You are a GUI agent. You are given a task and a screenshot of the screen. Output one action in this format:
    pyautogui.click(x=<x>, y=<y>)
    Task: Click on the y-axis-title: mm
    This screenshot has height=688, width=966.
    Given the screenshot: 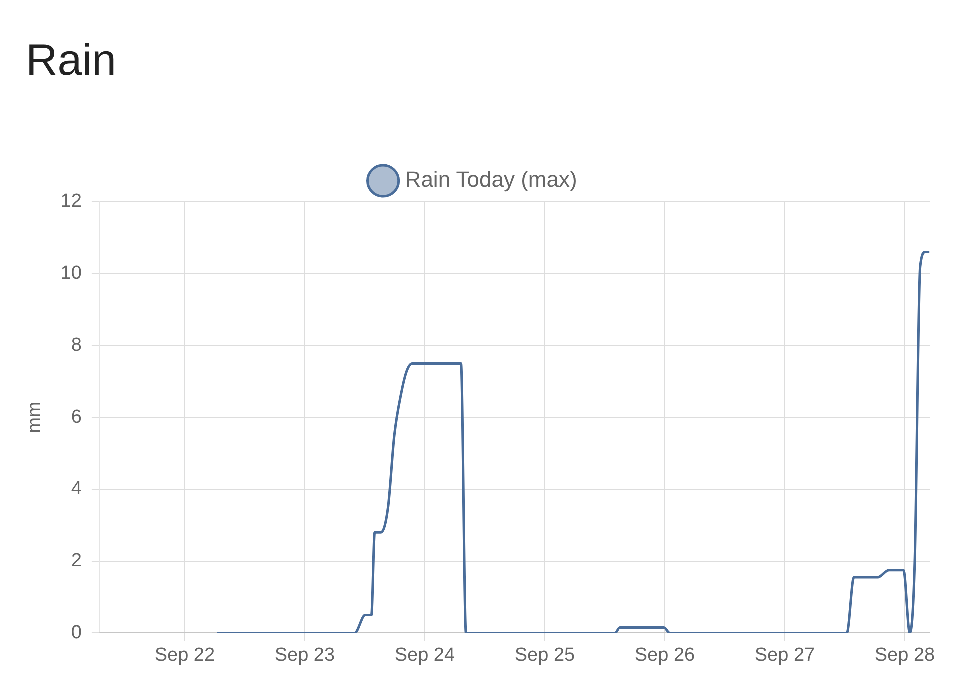 What is the action you would take?
    pyautogui.click(x=35, y=418)
    